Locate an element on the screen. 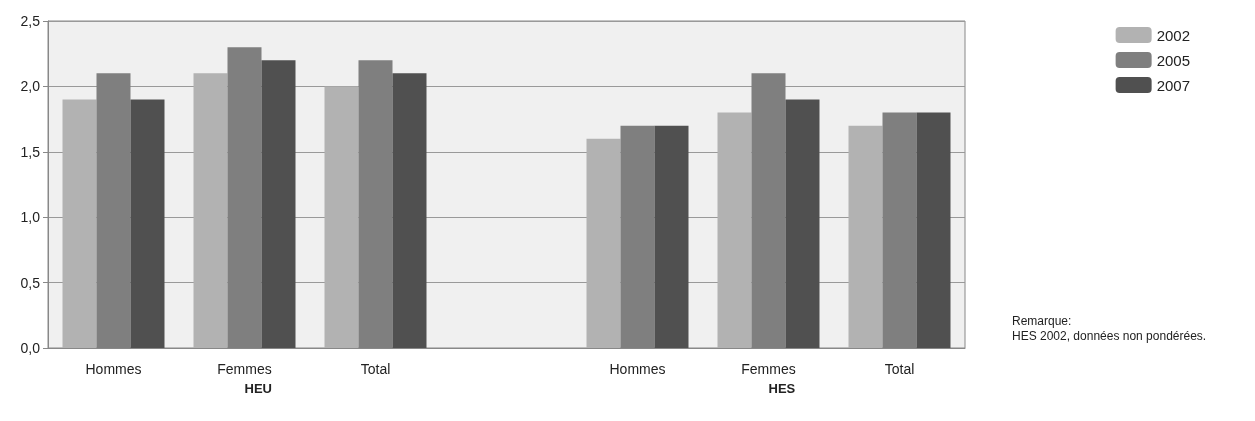  y-tick-label: 2,0 is located at coordinates (30, 86).